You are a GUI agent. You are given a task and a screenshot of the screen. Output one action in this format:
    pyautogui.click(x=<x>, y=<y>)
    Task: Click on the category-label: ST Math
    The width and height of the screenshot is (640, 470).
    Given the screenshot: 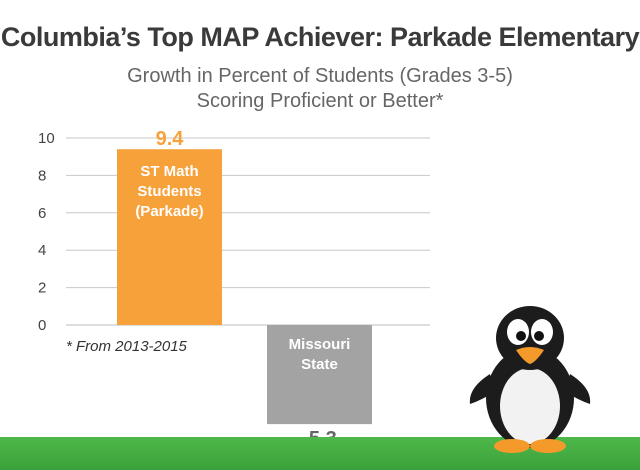 What is the action you would take?
    pyautogui.click(x=169, y=171)
    